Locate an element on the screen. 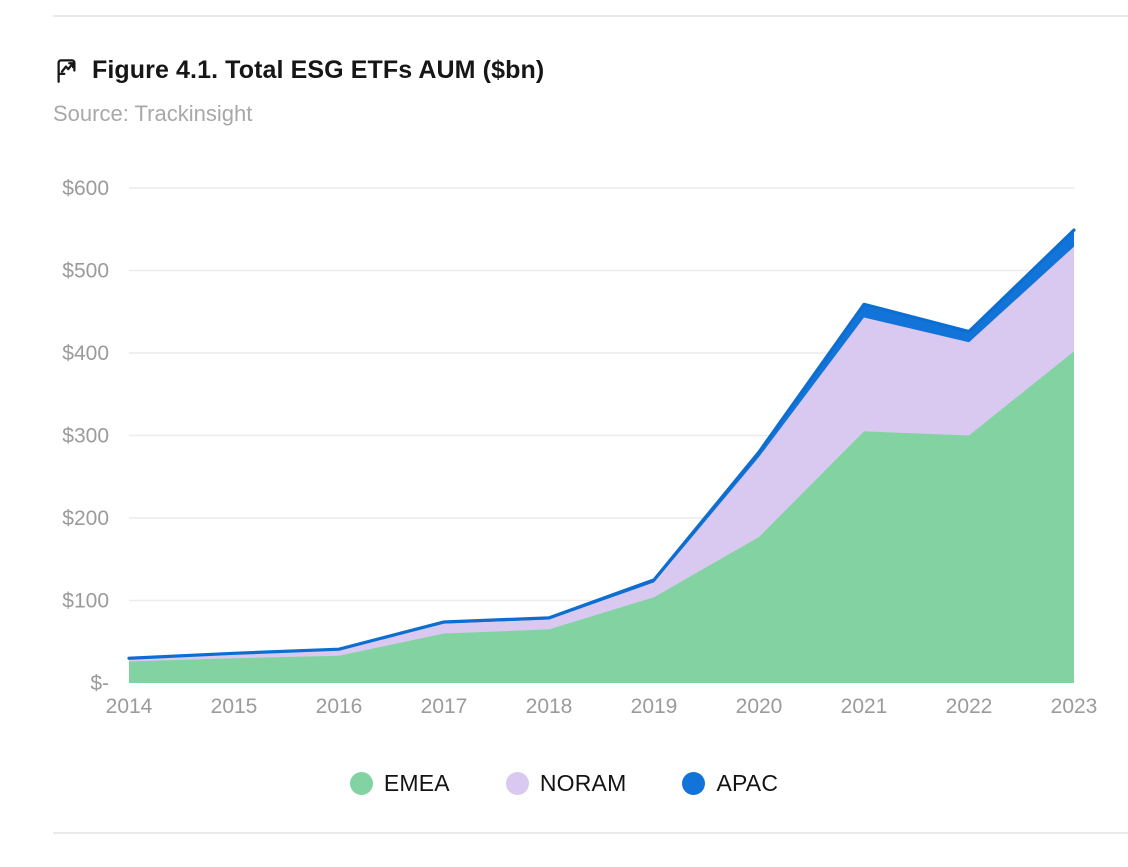 This screenshot has width=1128, height=867. legend-label: APAC is located at coordinates (747, 783).